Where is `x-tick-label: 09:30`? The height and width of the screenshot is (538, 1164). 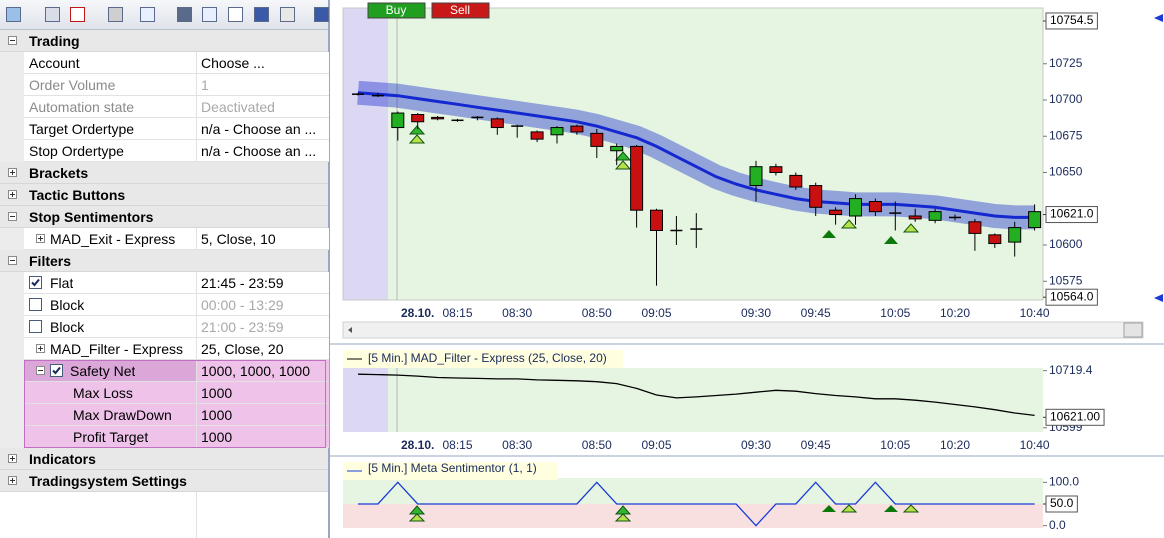
x-tick-label: 09:30 is located at coordinates (756, 313).